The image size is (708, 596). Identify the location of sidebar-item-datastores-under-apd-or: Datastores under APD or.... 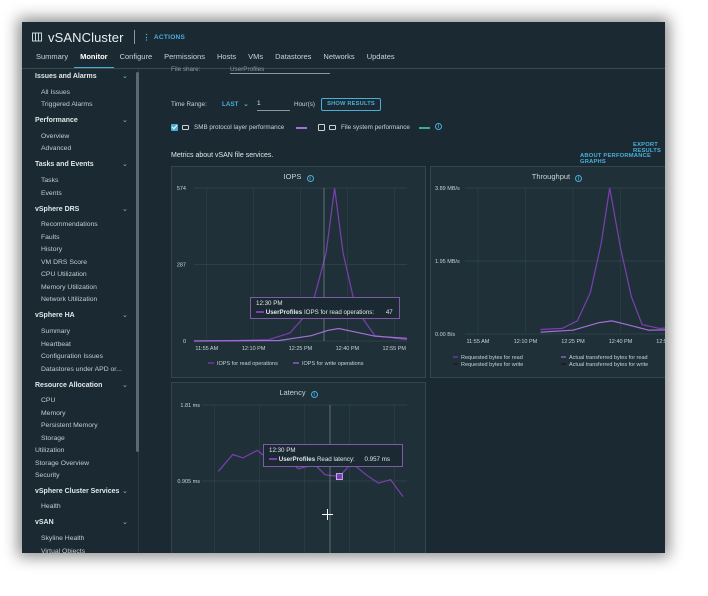
(81, 369).